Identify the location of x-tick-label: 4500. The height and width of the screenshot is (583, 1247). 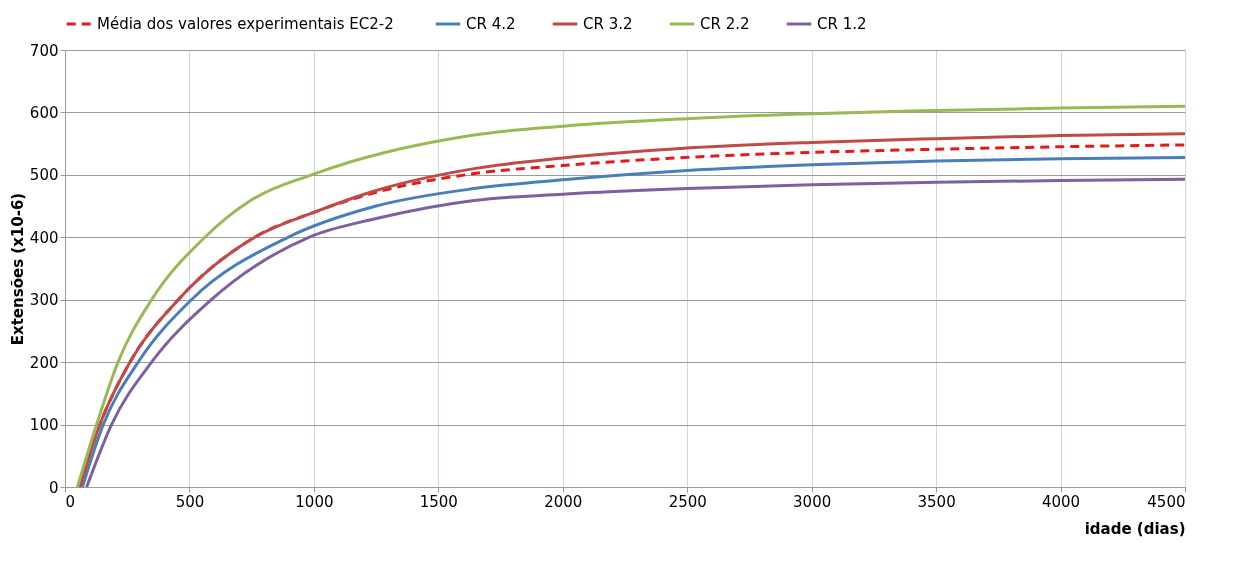
(1166, 501).